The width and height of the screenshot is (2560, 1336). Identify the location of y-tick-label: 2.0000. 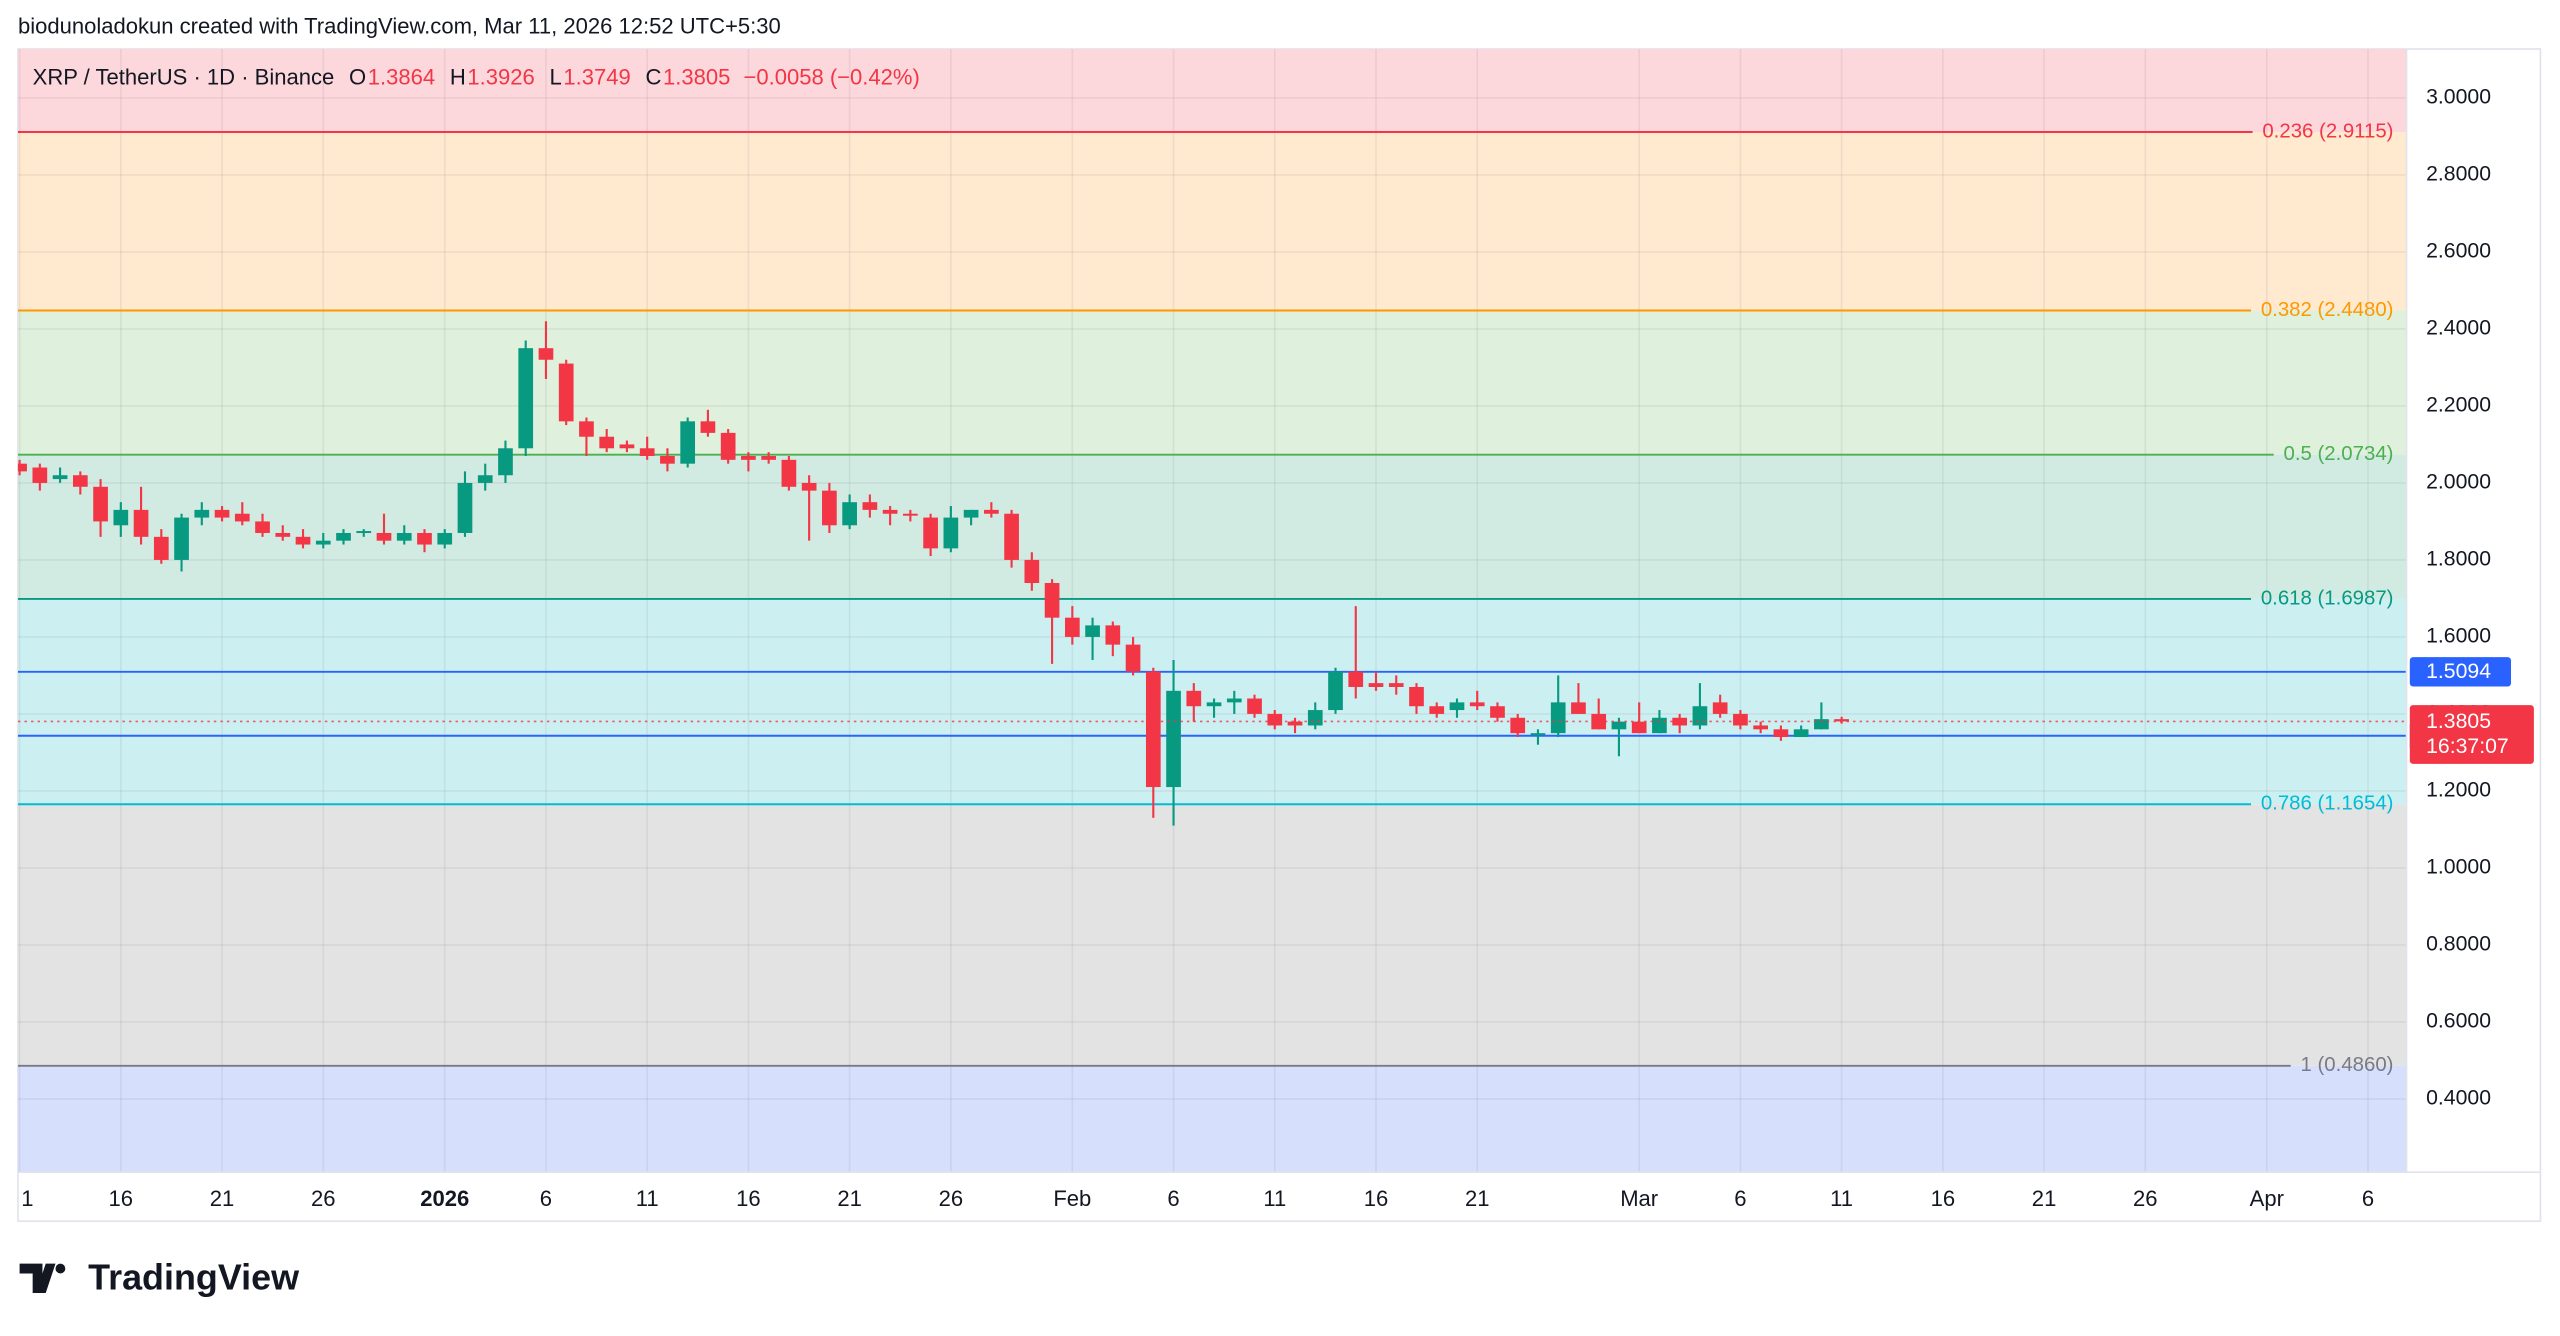
(2458, 482).